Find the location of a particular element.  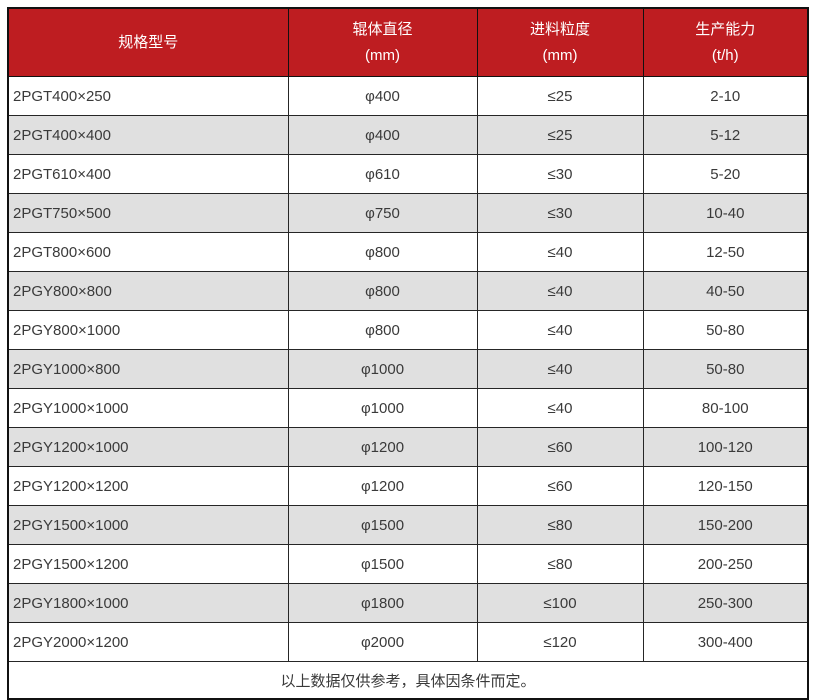

table-header-row: 规格型号 辊体直径 (mm) 进料粒度 (mm) 生产能力 (t/h) is located at coordinates (408, 42).